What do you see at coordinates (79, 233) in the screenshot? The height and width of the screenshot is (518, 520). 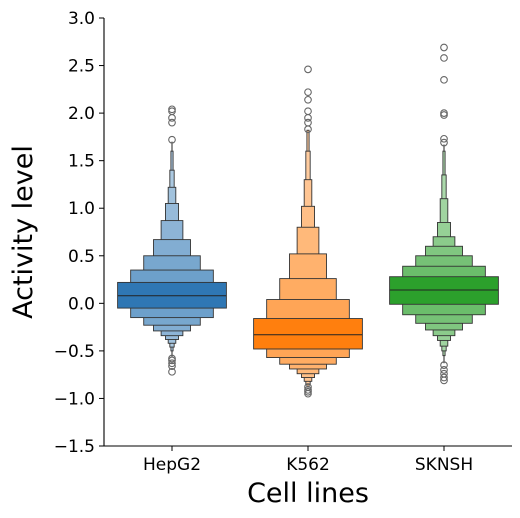 I see `y-axis-ticks: −1.5 −1.0 −0.5 0.0 0.5 1.0 1.5 2.0 2.5 3.0` at bounding box center [79, 233].